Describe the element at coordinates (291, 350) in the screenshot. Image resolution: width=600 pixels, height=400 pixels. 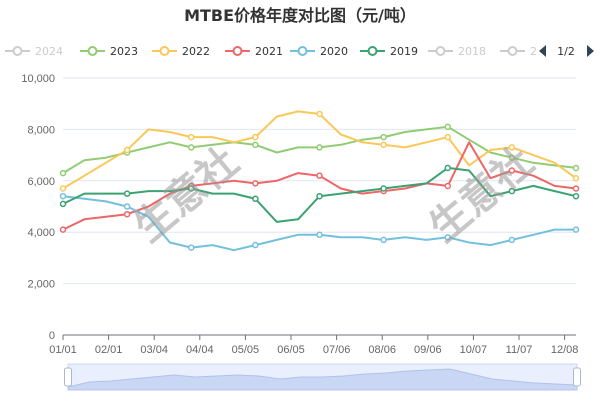
I see `x-tick-label: 06/05` at that location.